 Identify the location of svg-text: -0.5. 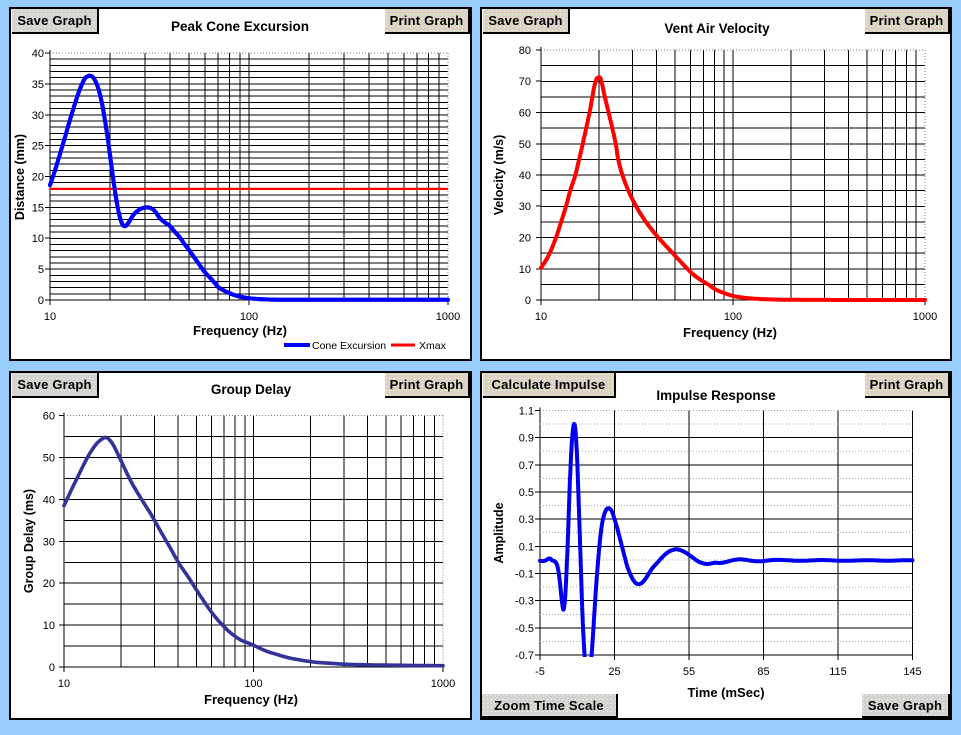
(524, 629).